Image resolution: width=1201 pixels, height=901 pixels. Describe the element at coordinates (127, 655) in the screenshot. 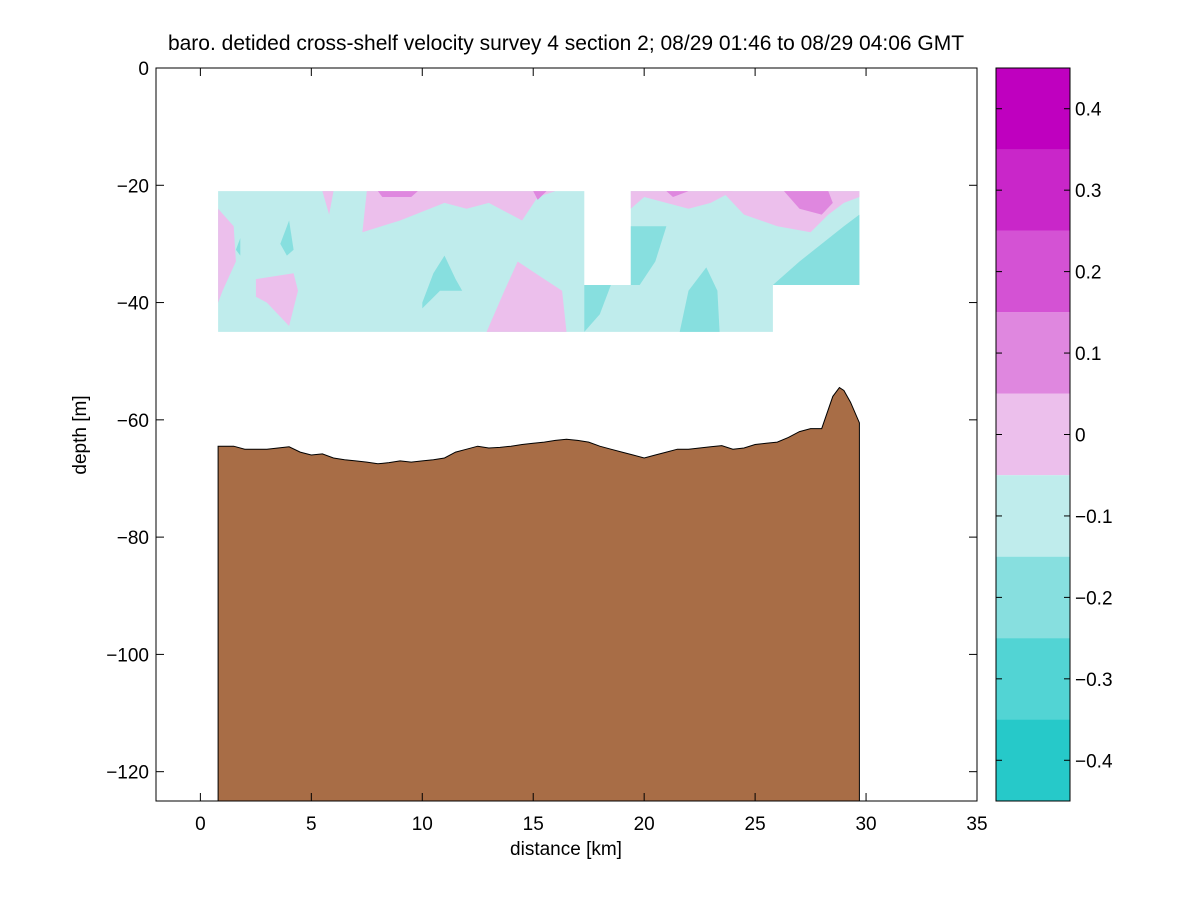

I see `y-tick-label: −100` at that location.